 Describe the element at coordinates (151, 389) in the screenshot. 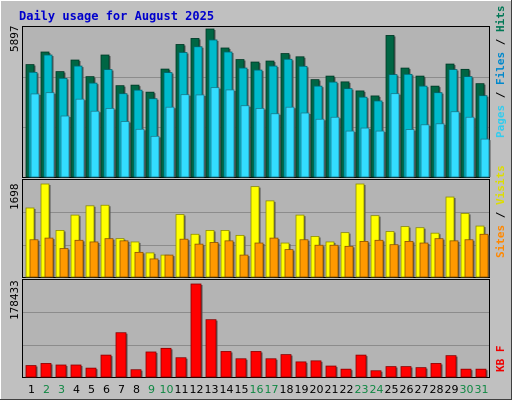

I see `day-label-9: 9` at that location.